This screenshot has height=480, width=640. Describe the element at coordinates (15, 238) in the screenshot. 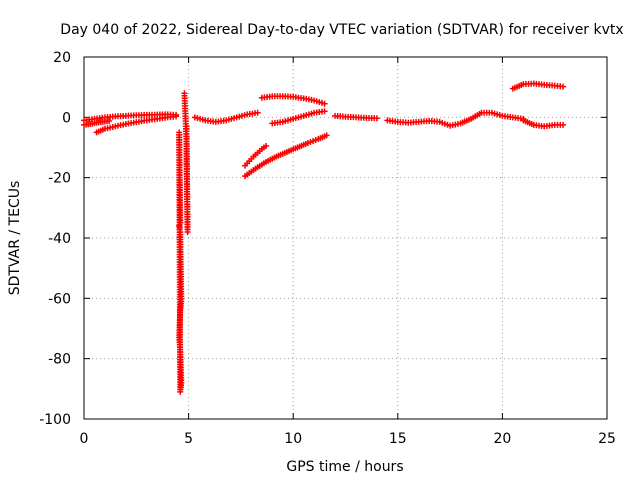

I see `y-axis-label: SDTVAR / TECUs` at that location.